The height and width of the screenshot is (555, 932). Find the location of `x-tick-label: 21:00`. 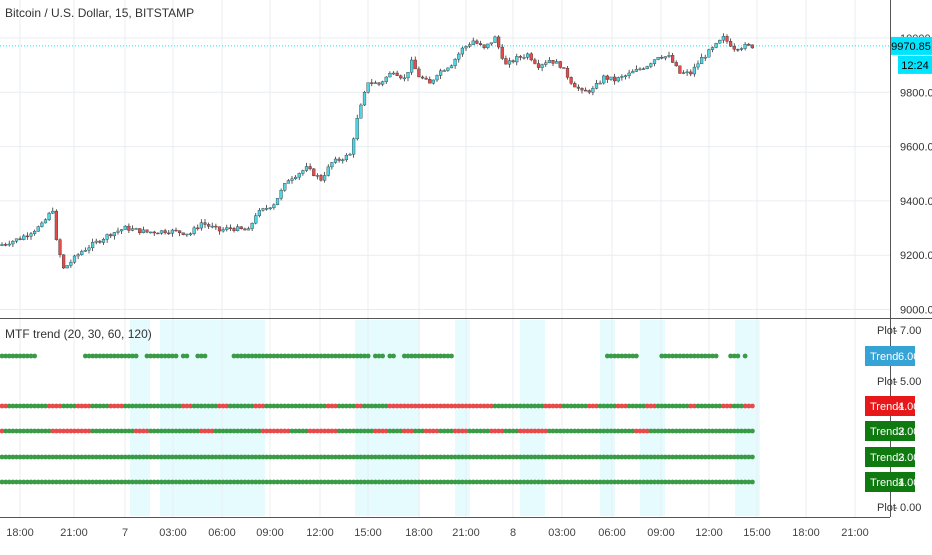

x-tick-label: 21:00 is located at coordinates (74, 533).